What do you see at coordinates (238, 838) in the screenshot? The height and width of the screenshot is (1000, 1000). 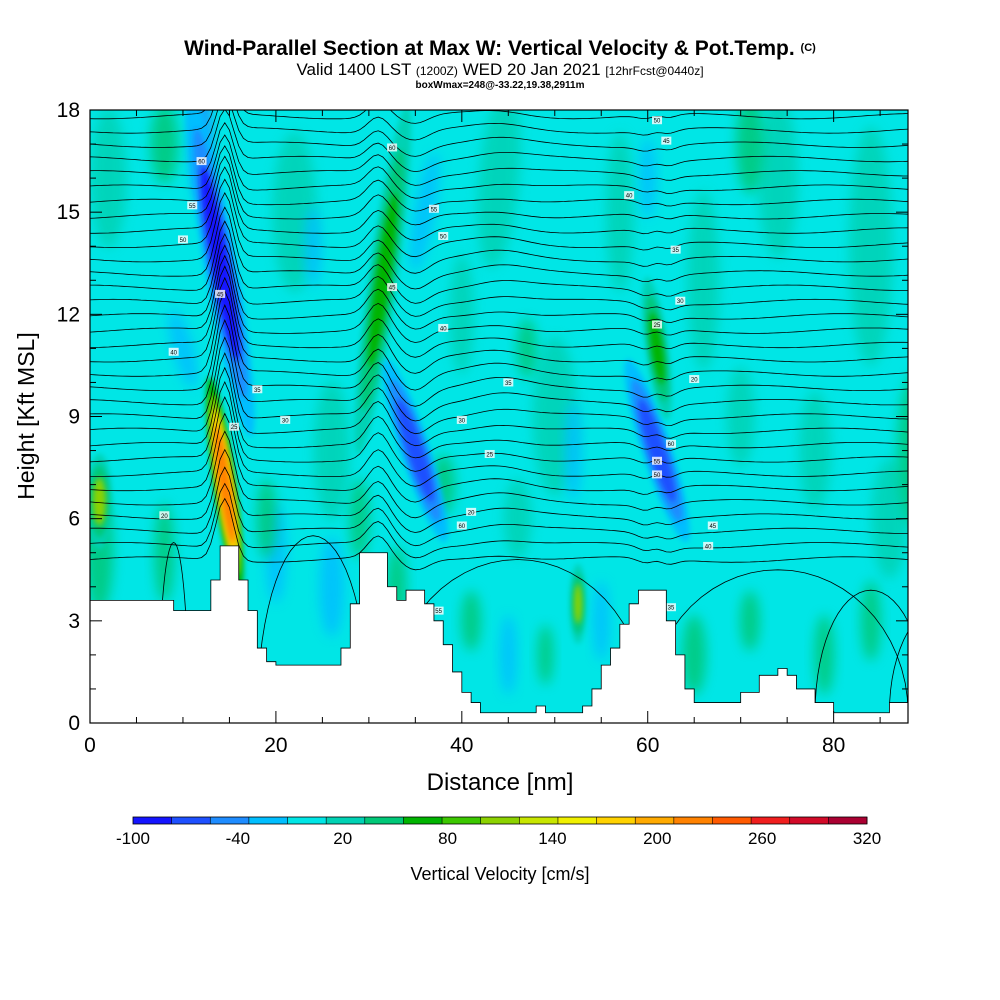 I see `colorbar-tick-label: -40` at bounding box center [238, 838].